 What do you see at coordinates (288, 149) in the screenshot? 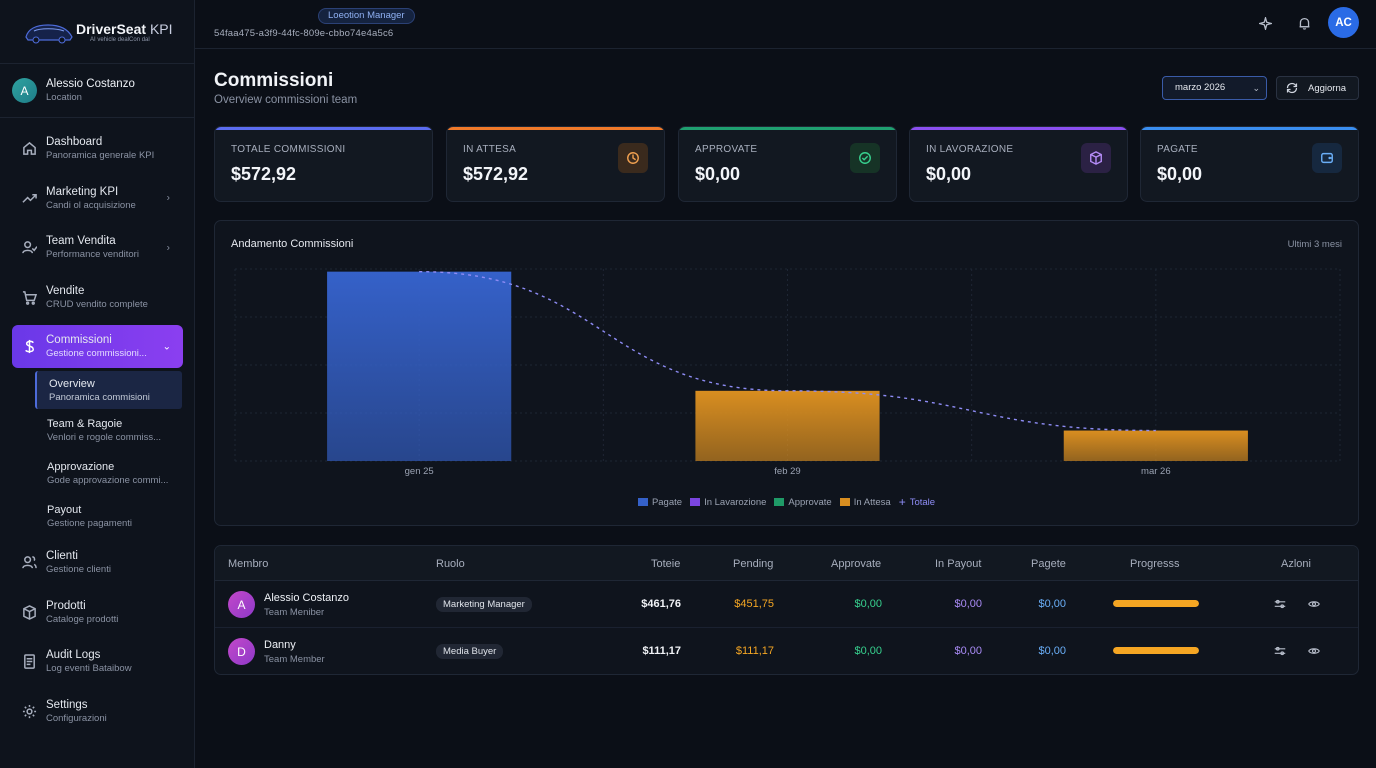
I see `kpi-card-label: TOTALE COMMISSIONI` at bounding box center [288, 149].